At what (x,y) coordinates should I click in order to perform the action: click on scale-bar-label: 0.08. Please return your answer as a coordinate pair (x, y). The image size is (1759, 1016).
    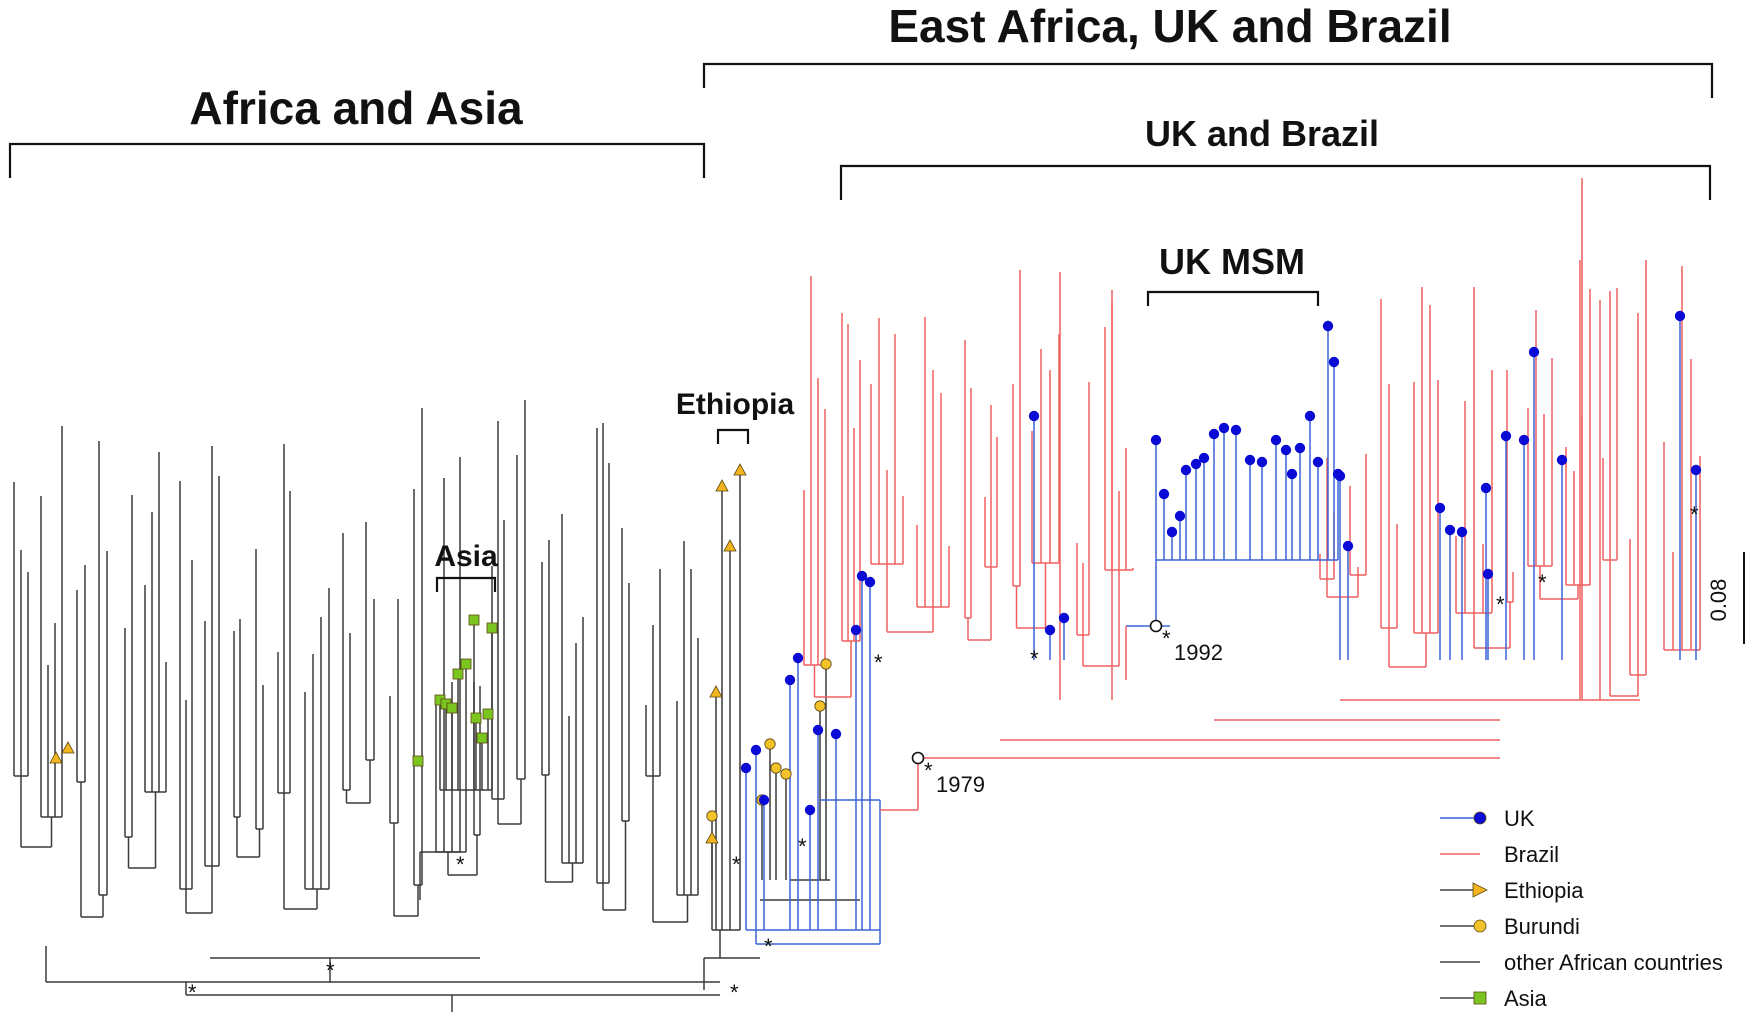
    Looking at the image, I should click on (1718, 600).